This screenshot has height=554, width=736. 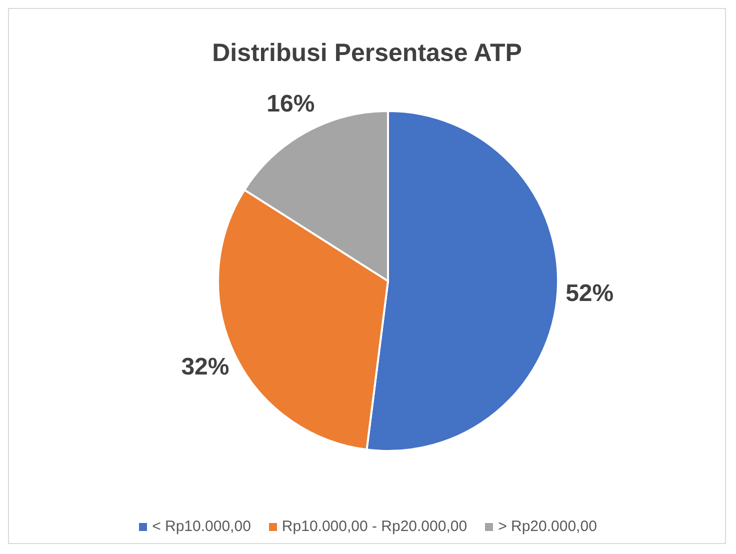 I want to click on chart-title: Distribusi Persentase ATP, so click(x=367, y=53).